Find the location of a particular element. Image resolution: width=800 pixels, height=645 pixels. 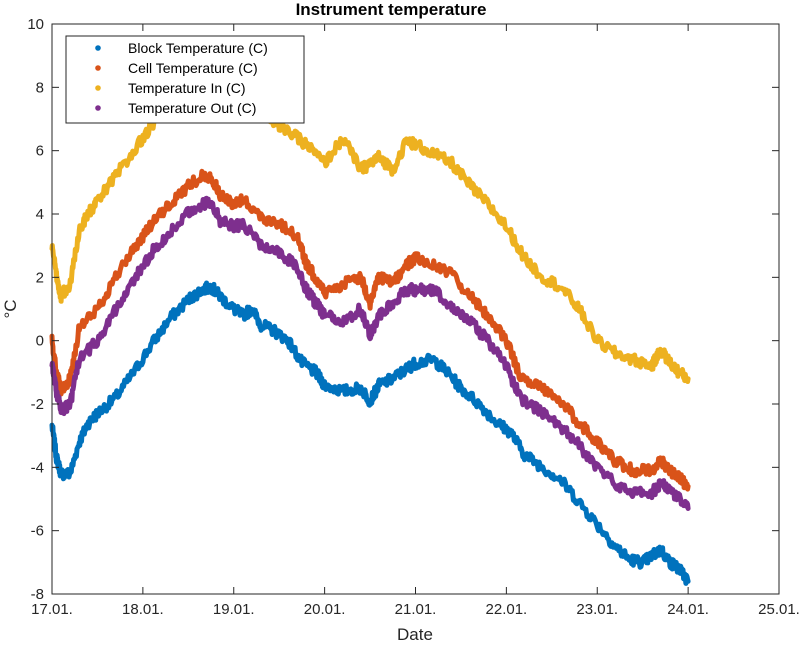

x-tick-label: 17.01. is located at coordinates (52, 609).